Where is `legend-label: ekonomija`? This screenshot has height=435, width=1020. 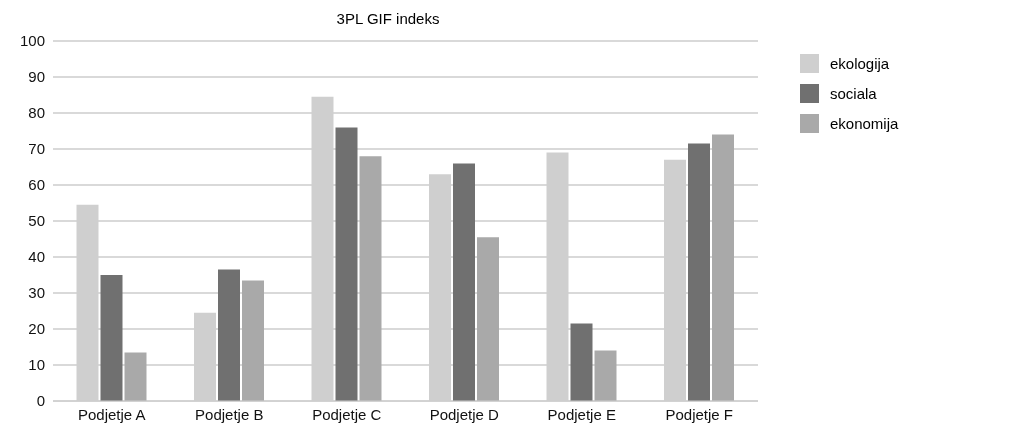 legend-label: ekonomija is located at coordinates (864, 123).